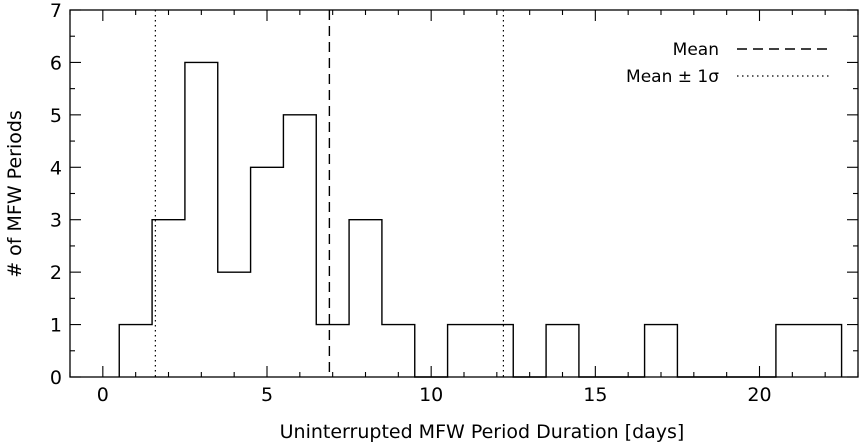  I want to click on y-tick-label: 0, so click(56, 378).